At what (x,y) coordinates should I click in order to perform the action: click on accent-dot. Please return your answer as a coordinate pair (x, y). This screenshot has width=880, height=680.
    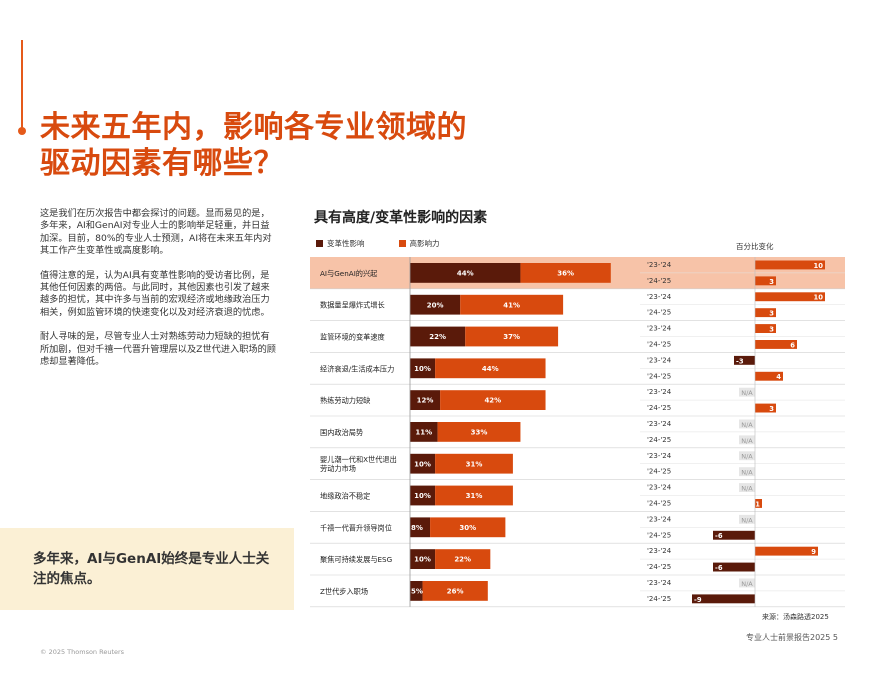
    Looking at the image, I should click on (22, 131).